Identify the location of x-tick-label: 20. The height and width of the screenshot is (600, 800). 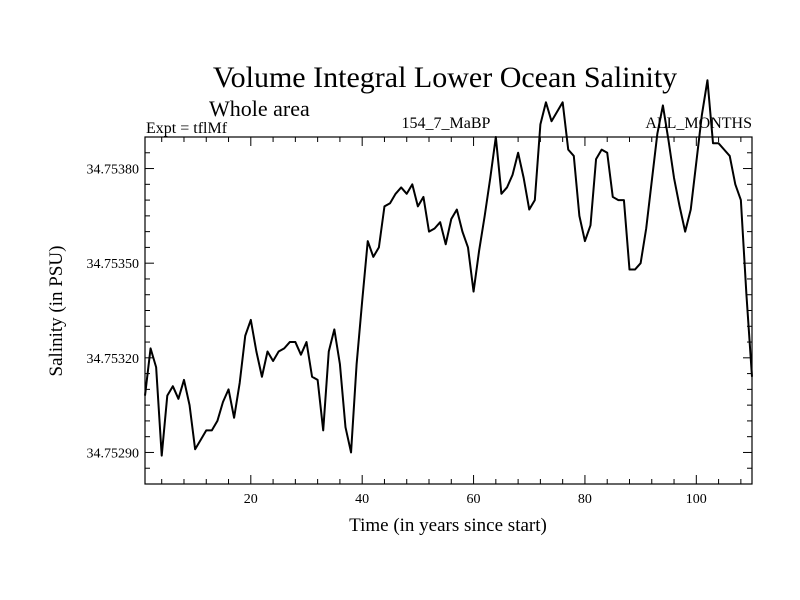
(251, 499).